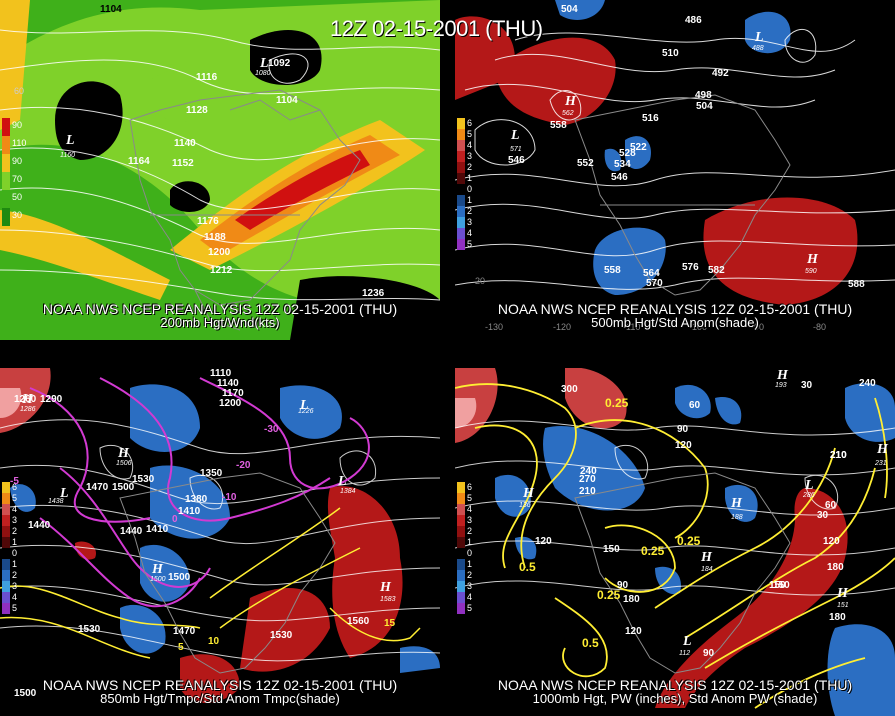 The width and height of the screenshot is (895, 716). I want to click on temp-contour-label: 15, so click(390, 623).